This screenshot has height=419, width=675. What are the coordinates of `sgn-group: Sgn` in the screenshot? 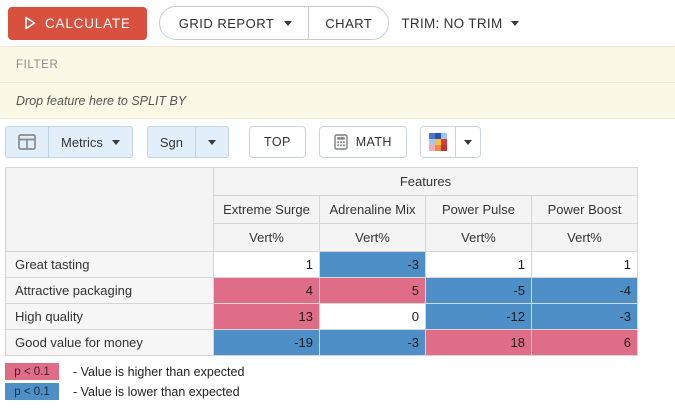 It's located at (188, 142).